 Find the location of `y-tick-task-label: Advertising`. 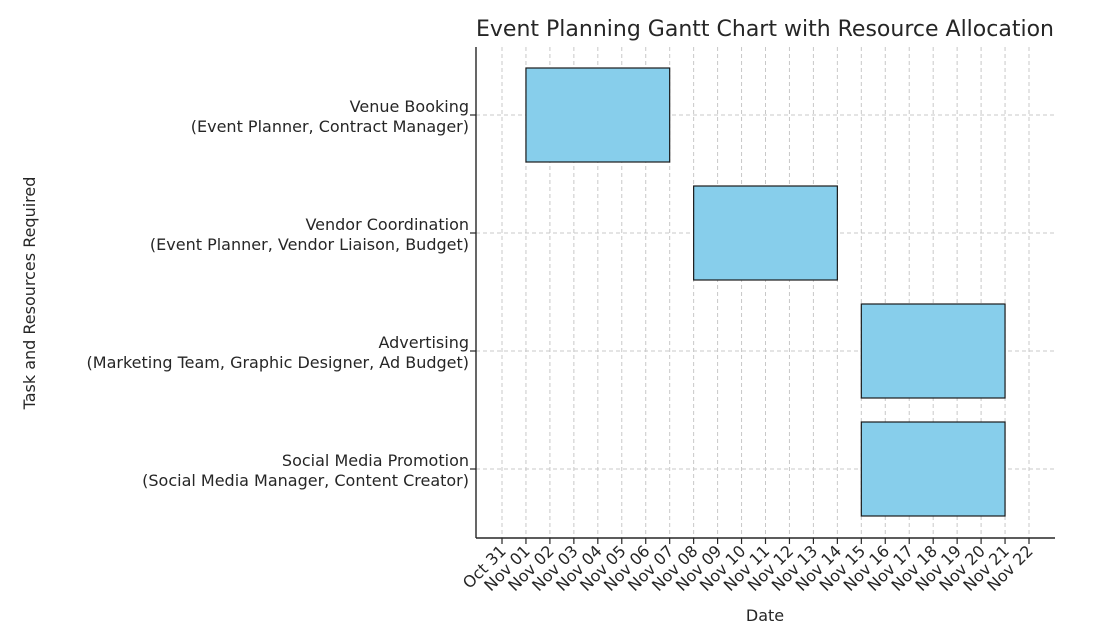

y-tick-task-label: Advertising is located at coordinates (423, 342).